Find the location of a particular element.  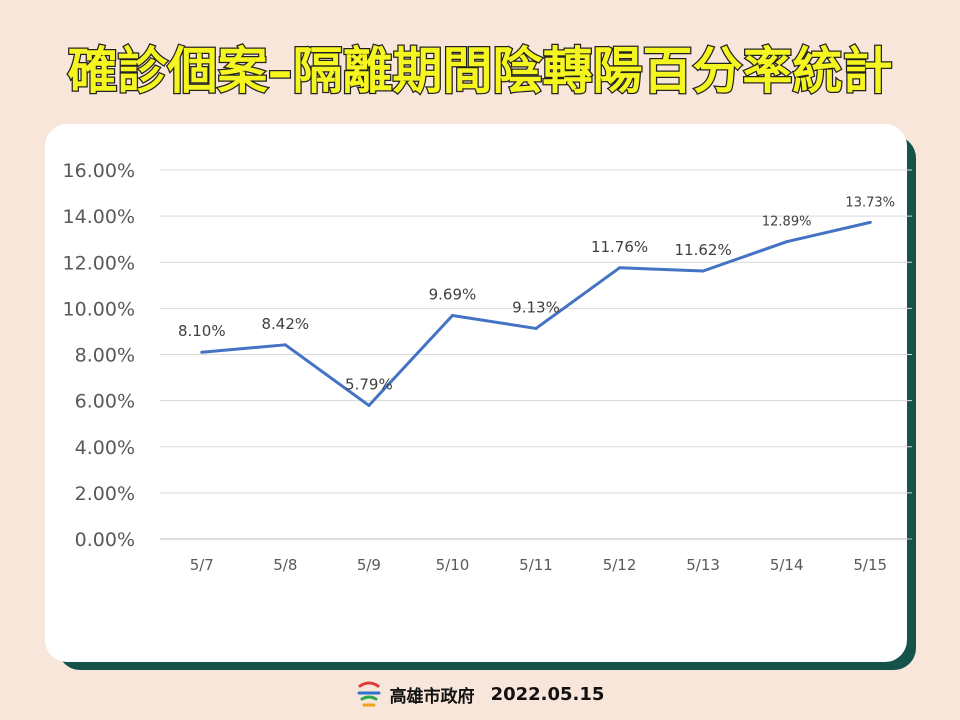

footer: 高雄市政府 2022.05.15 is located at coordinates (480, 694).